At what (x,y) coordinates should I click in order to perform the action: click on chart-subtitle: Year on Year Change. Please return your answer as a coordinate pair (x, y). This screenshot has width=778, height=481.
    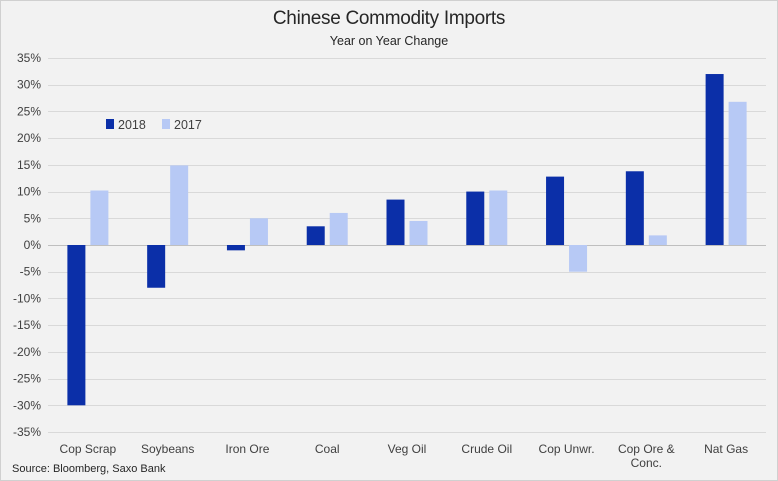
    Looking at the image, I should click on (389, 41).